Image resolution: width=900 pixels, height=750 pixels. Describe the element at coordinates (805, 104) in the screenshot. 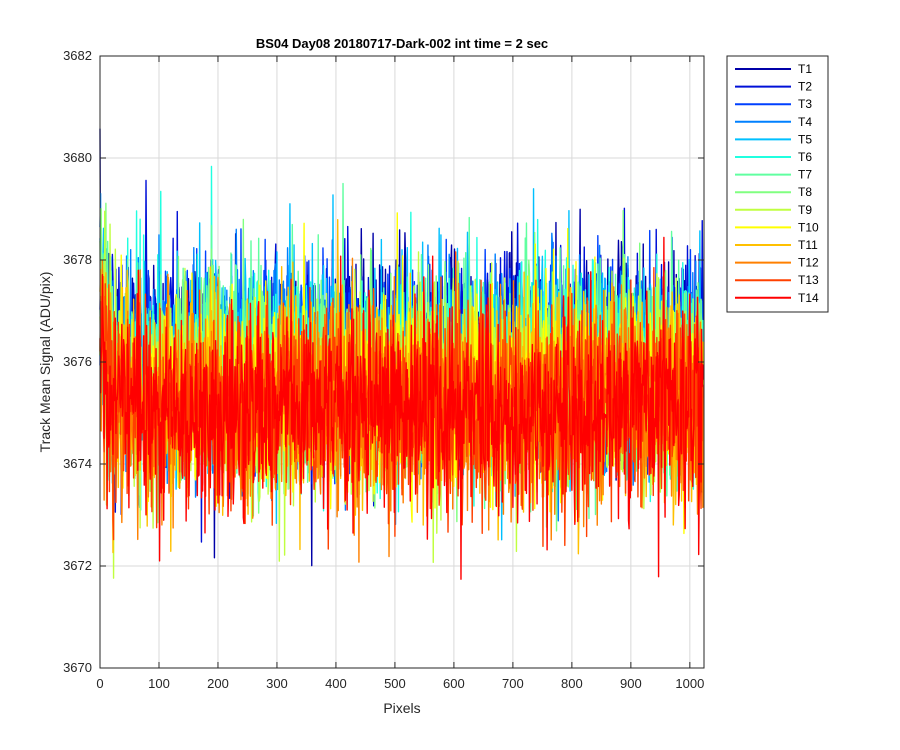

I see `legend-label-t3: T3` at that location.